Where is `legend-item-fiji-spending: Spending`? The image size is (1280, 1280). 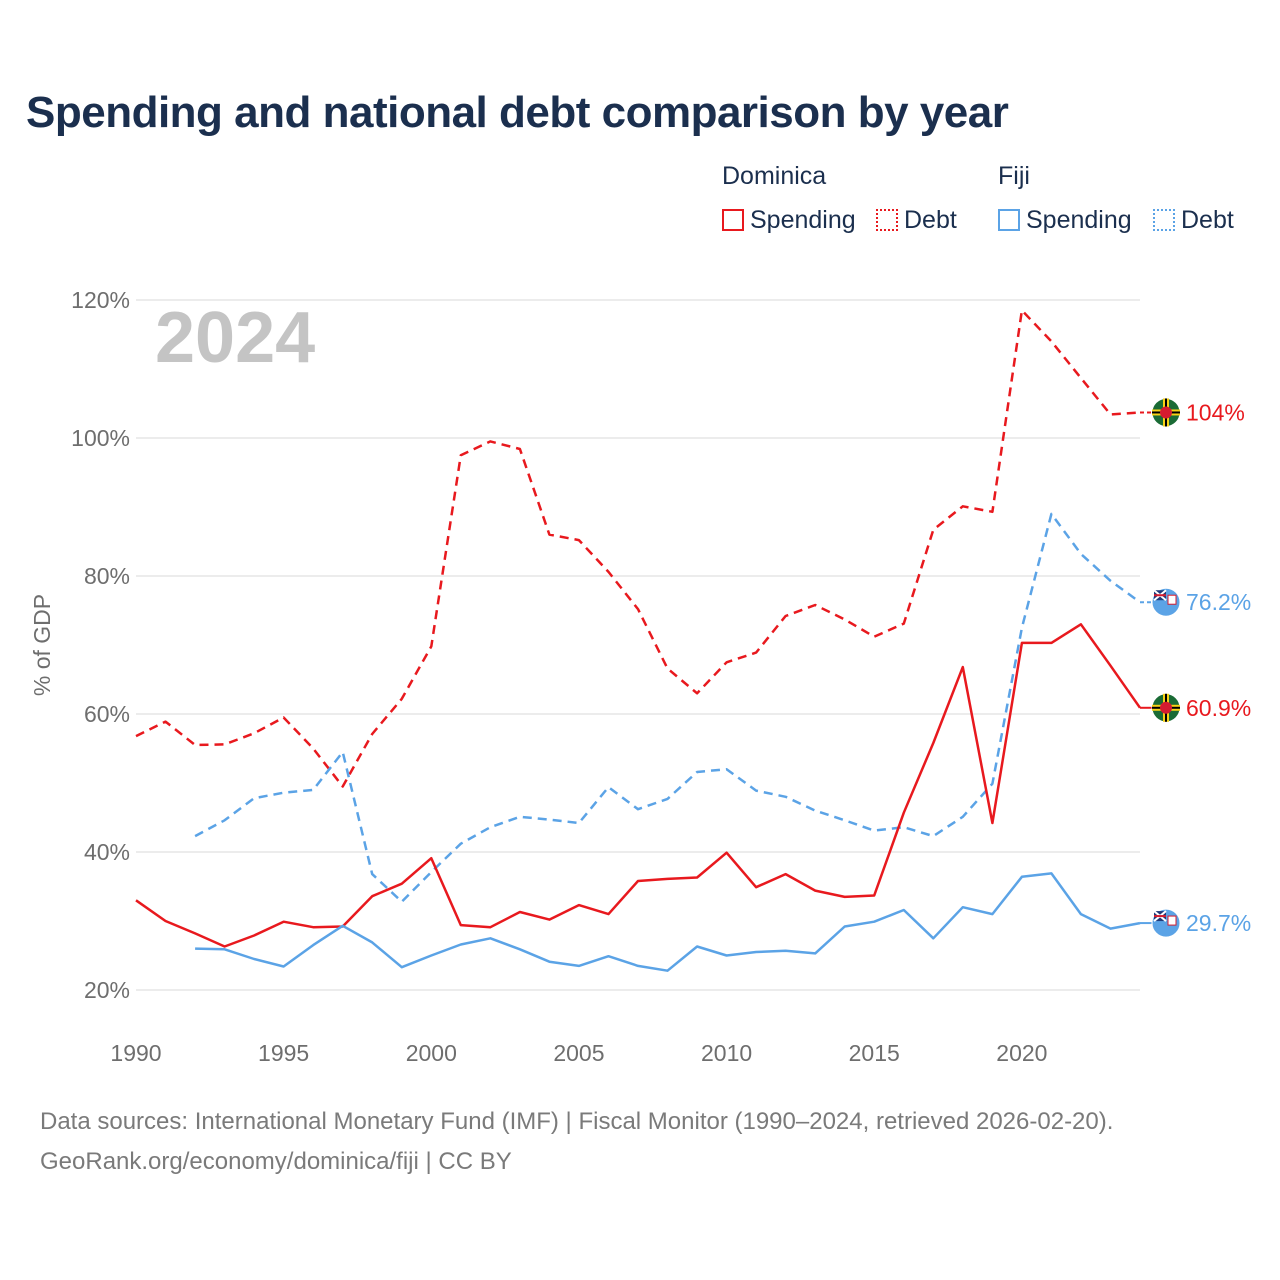 legend-item-fiji-spending: Spending is located at coordinates (1065, 220).